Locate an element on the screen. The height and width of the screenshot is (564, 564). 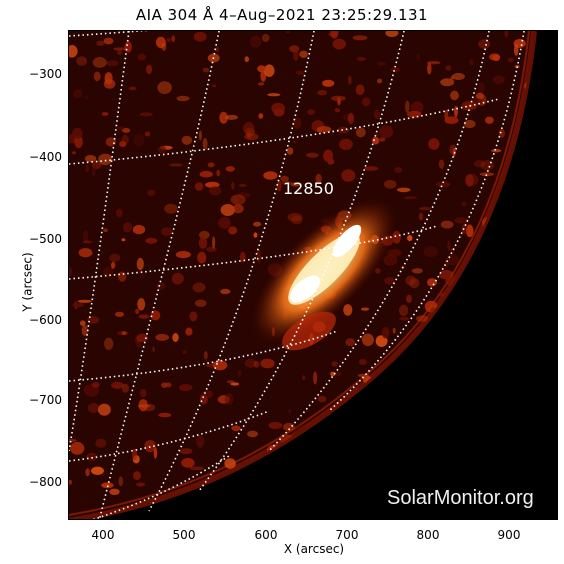
active-region-flare is located at coordinates (324, 274).